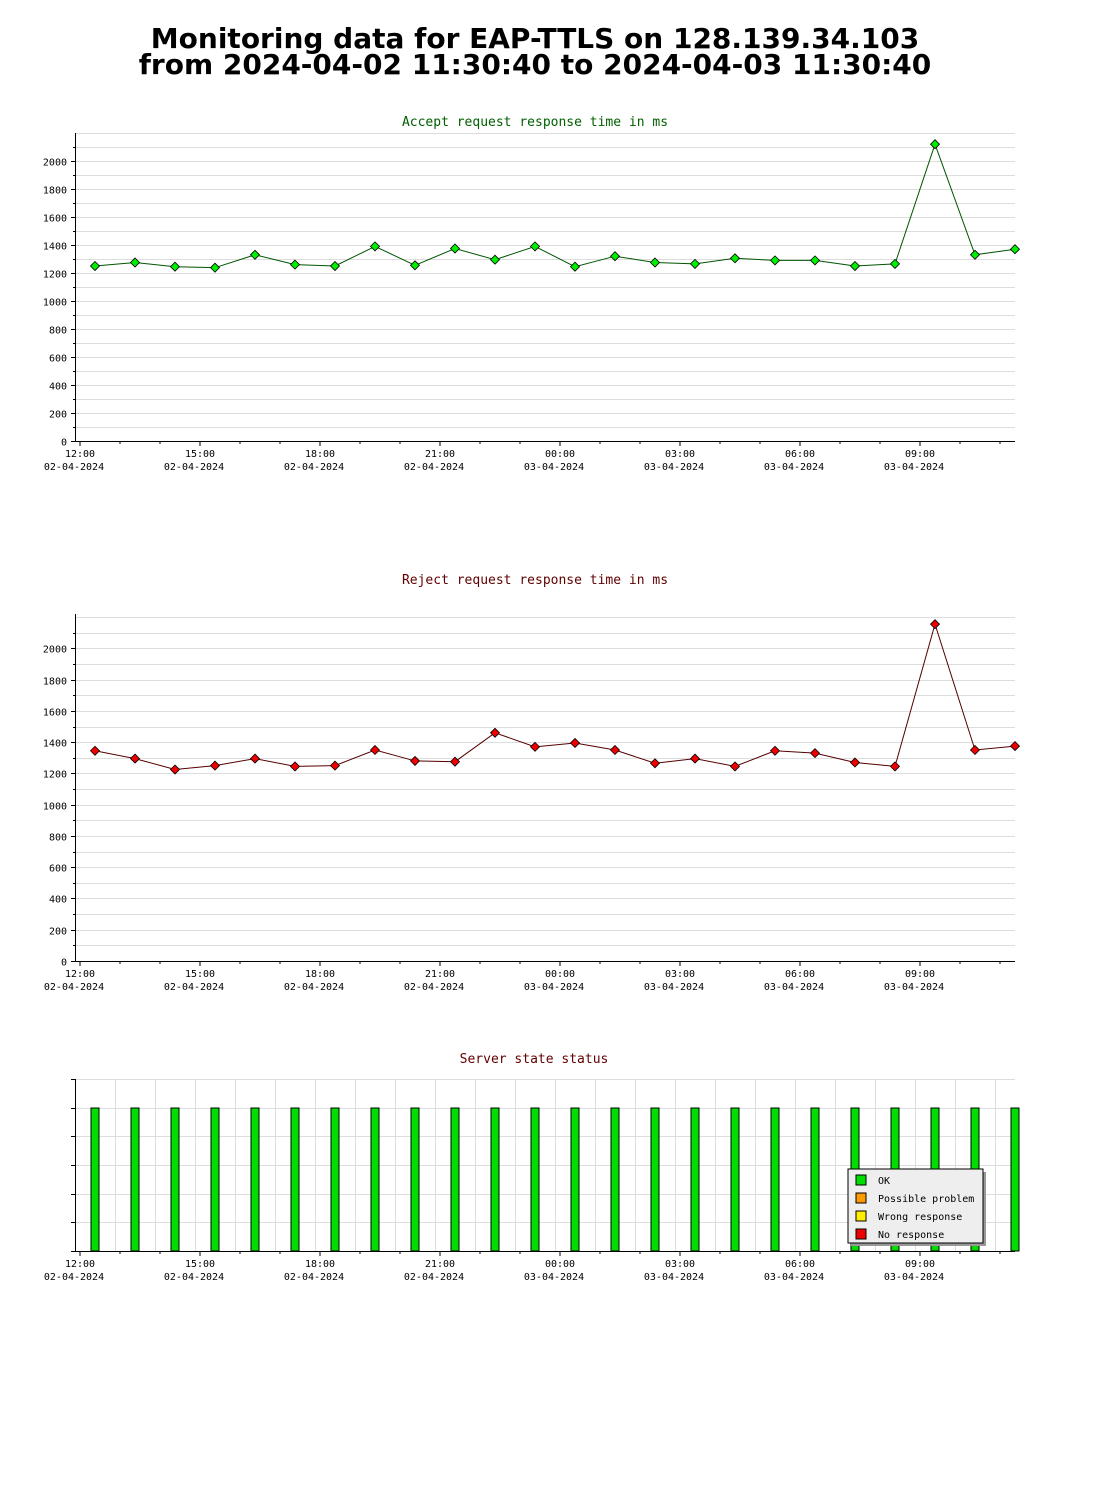 The image size is (1100, 1500). I want to click on y-tick-label: 2000, so click(55, 650).